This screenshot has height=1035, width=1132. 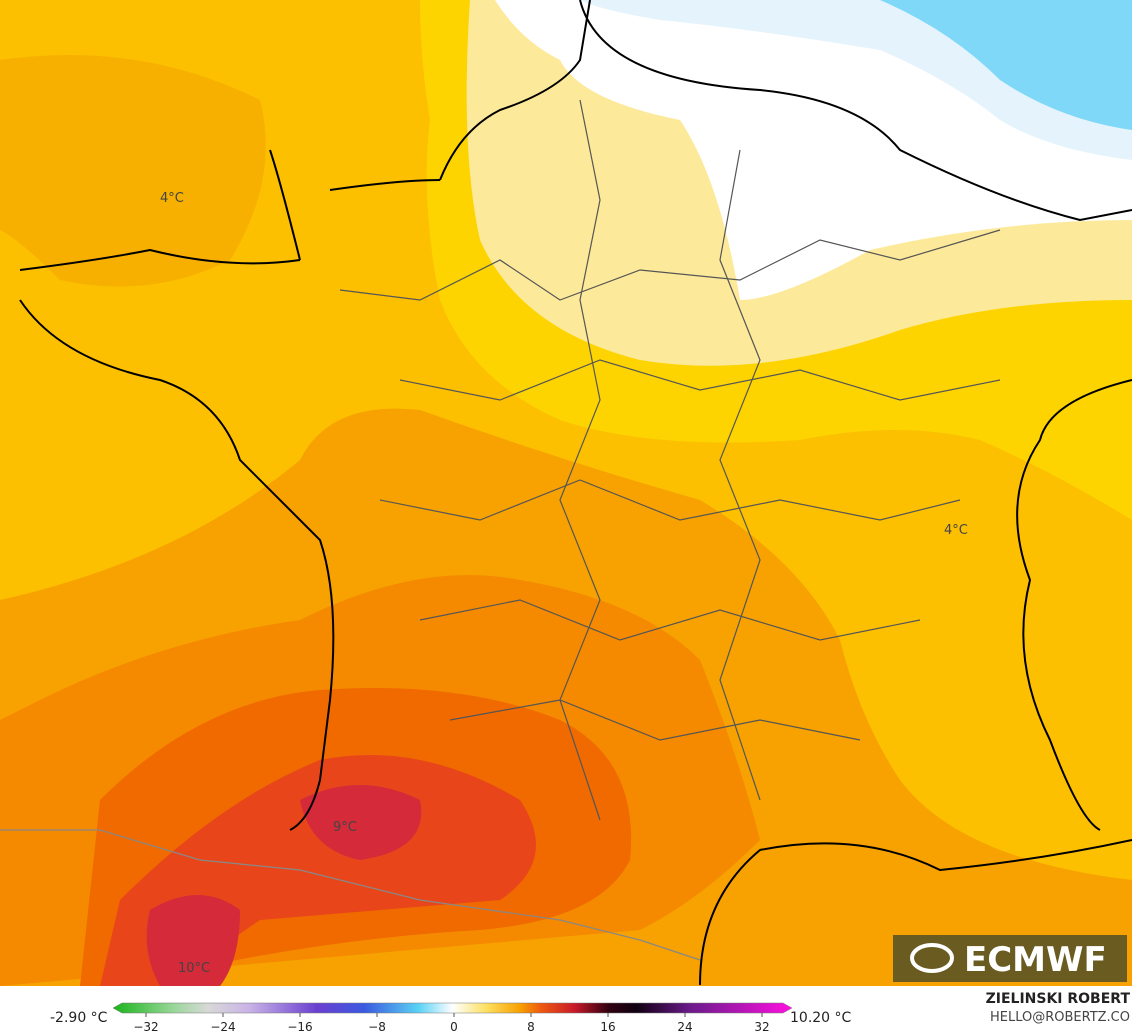 What do you see at coordinates (79, 1018) in the screenshot?
I see `colorbar-min: -2.90 °C` at bounding box center [79, 1018].